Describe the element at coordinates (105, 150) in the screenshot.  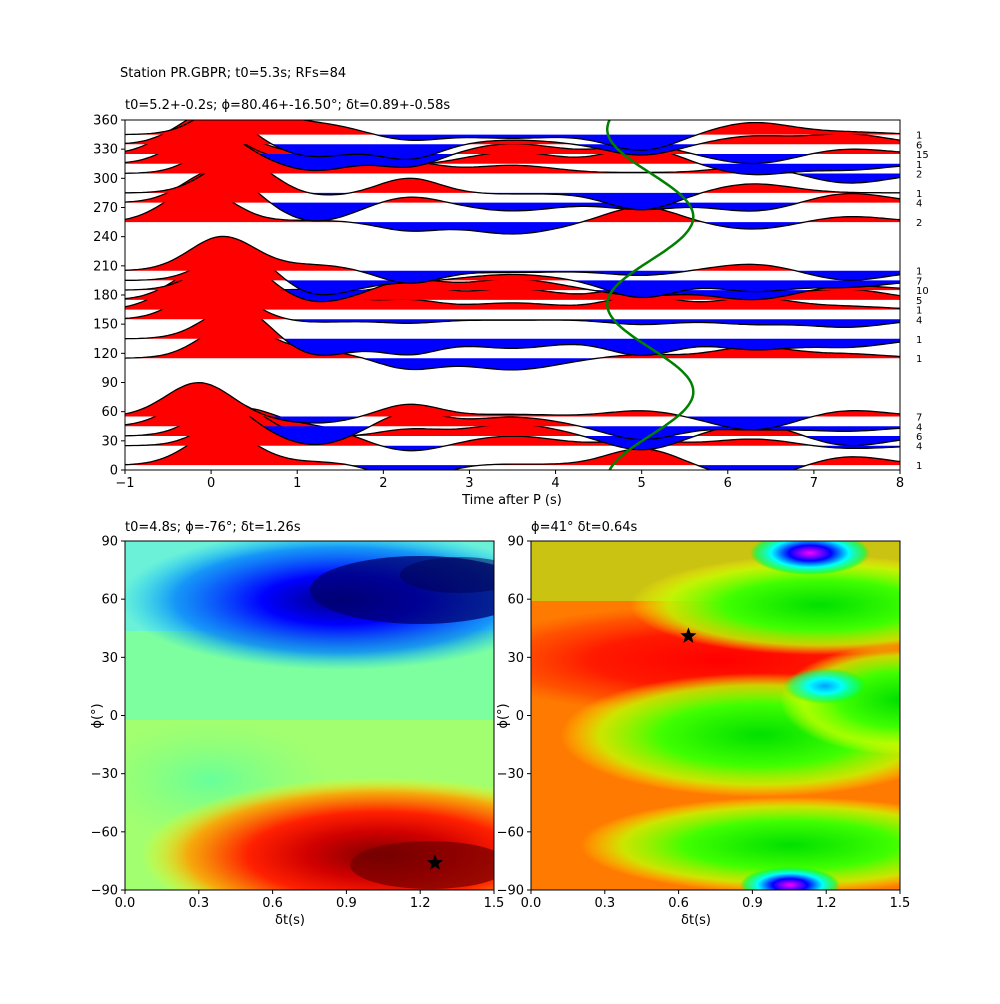
I see `y-tick-label: 330` at that location.